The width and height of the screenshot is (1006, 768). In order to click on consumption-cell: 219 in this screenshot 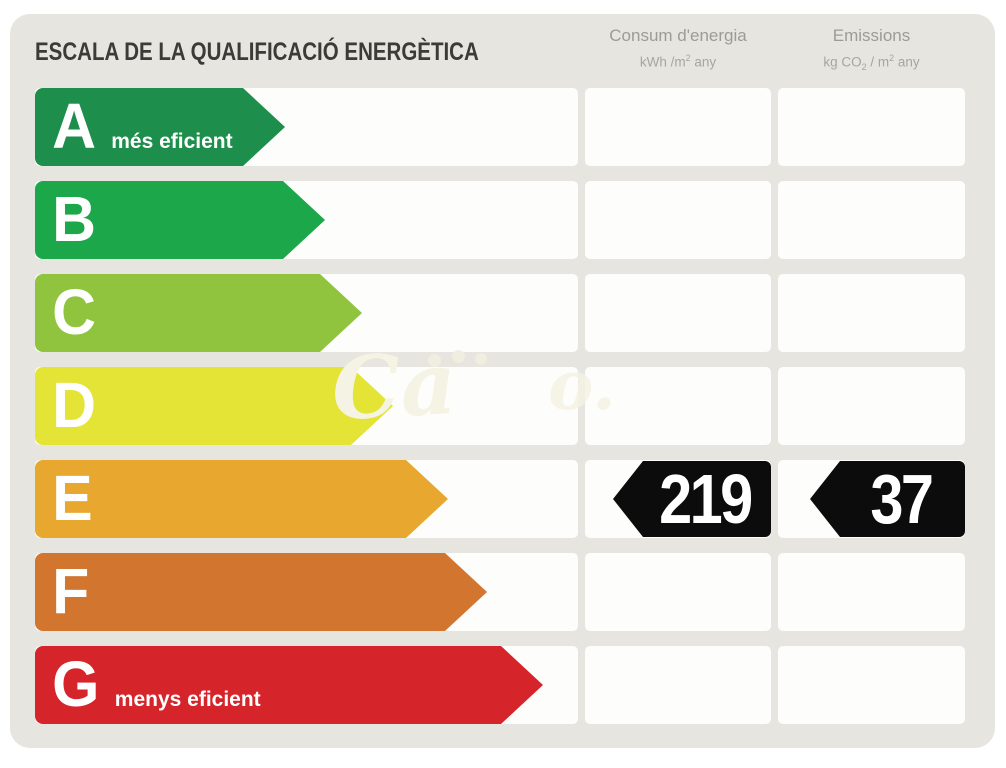, I will do `click(678, 499)`.